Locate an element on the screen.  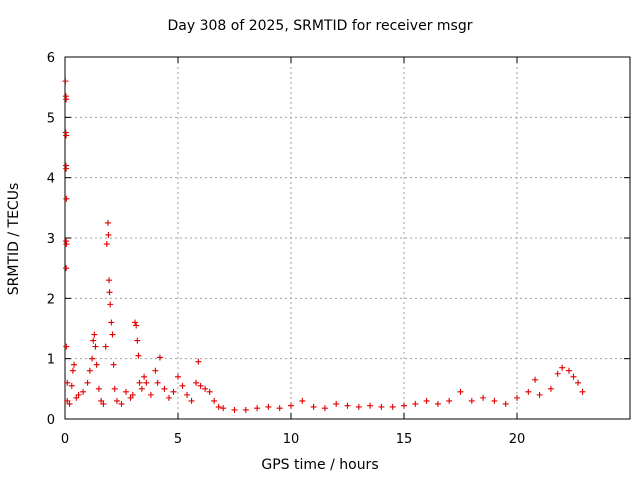
x-tick-label: 5 is located at coordinates (178, 439).